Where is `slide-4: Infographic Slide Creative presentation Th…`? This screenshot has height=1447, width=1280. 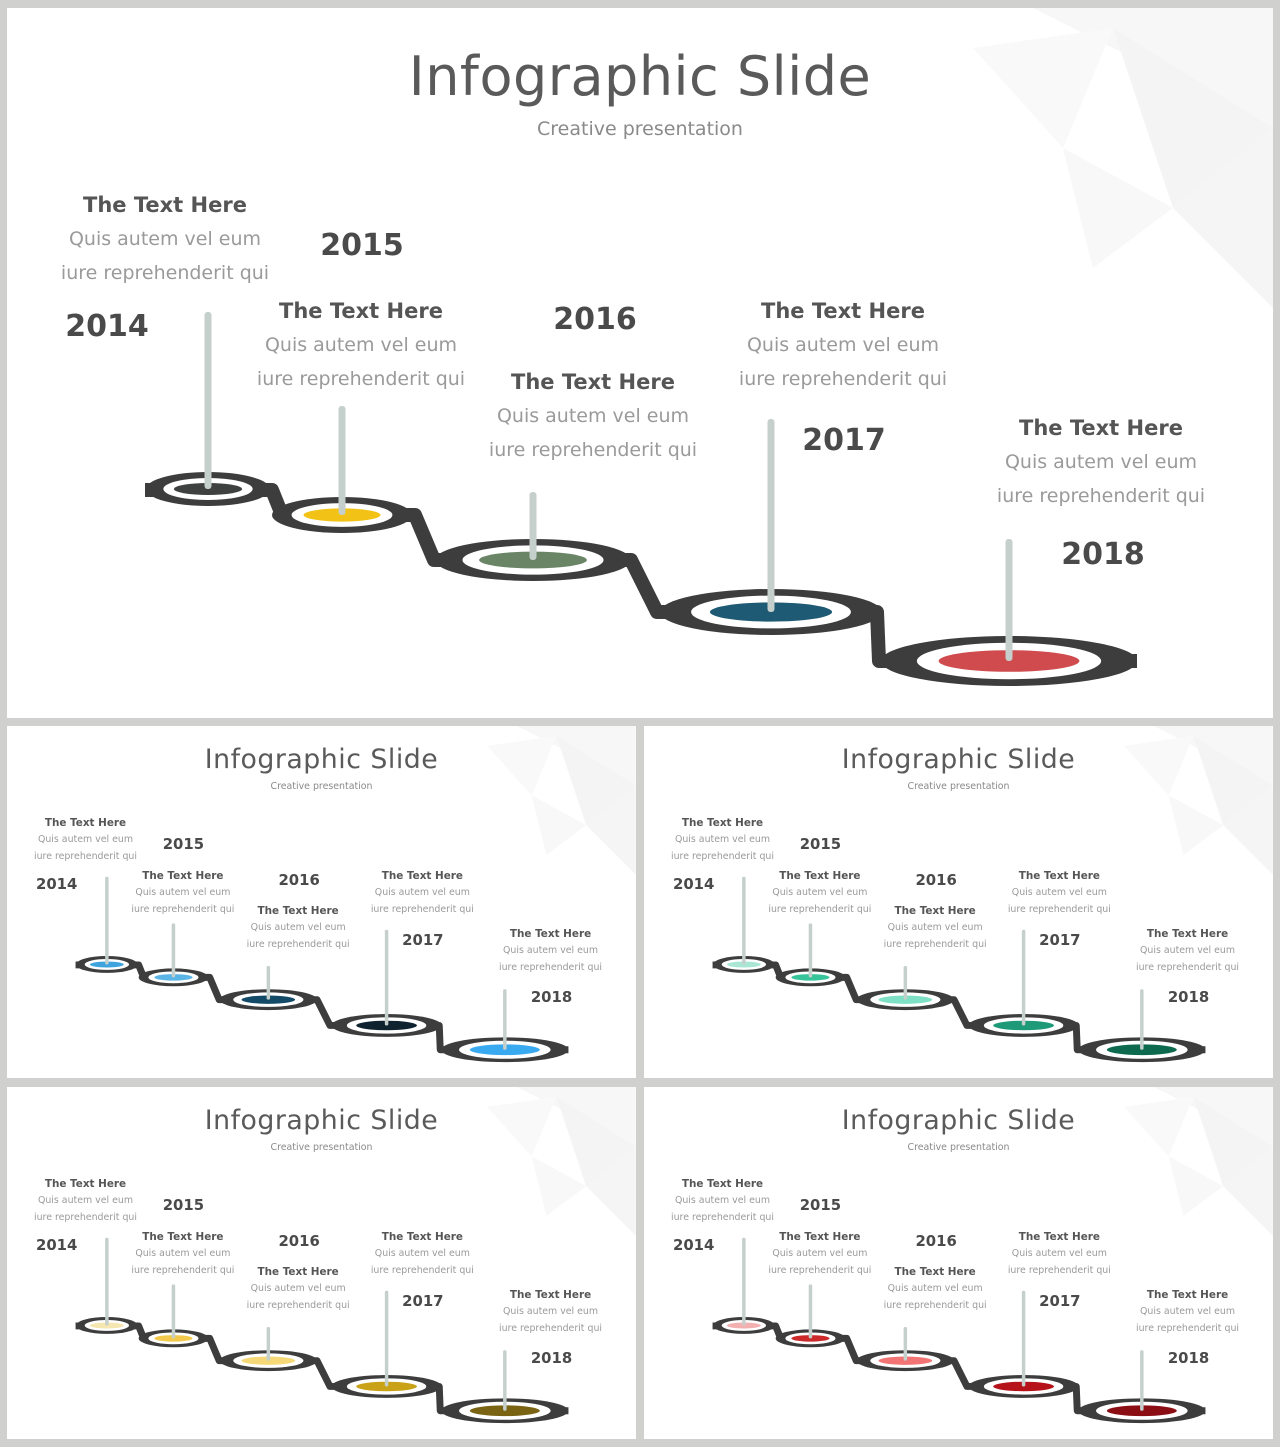
slide-4: Infographic Slide Creative presentation Th… is located at coordinates (321, 1263).